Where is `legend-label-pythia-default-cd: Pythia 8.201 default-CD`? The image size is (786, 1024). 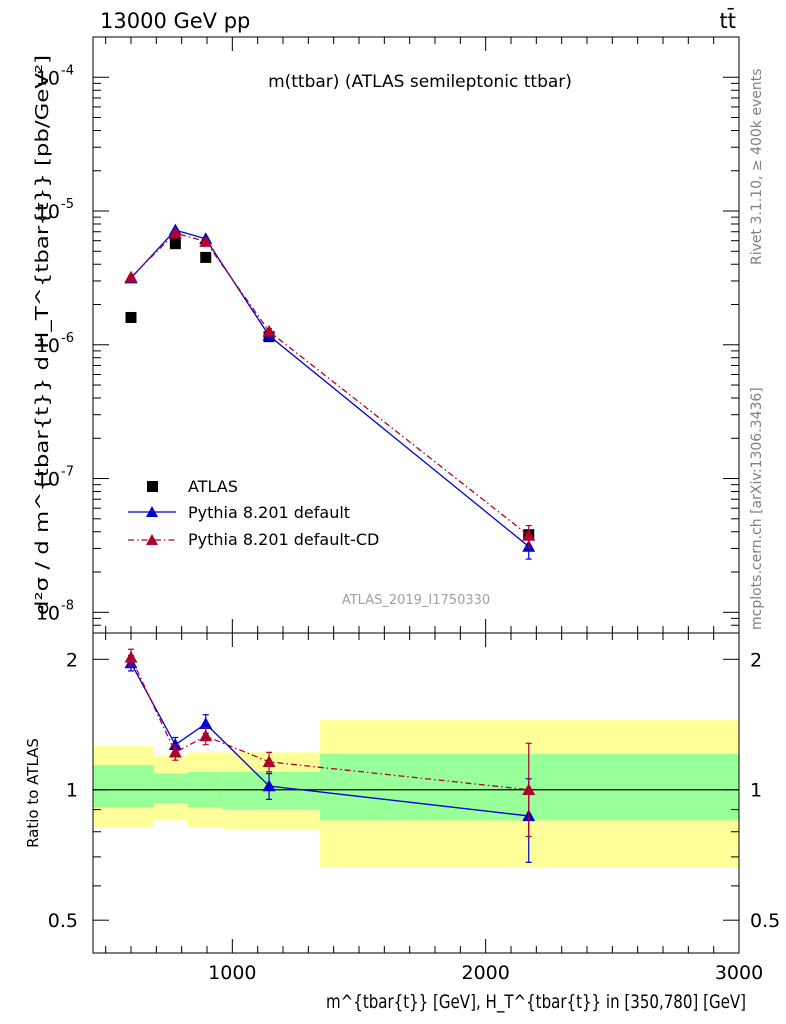 legend-label-pythia-default-cd: Pythia 8.201 default-CD is located at coordinates (283, 539).